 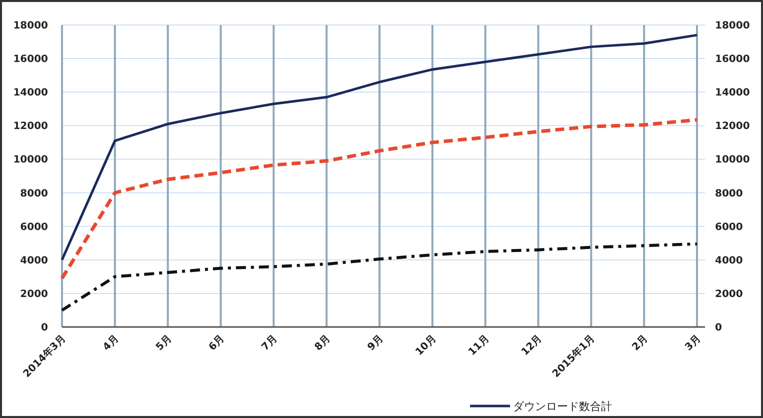 I want to click on x-tick-label: 7月, so click(x=270, y=343).